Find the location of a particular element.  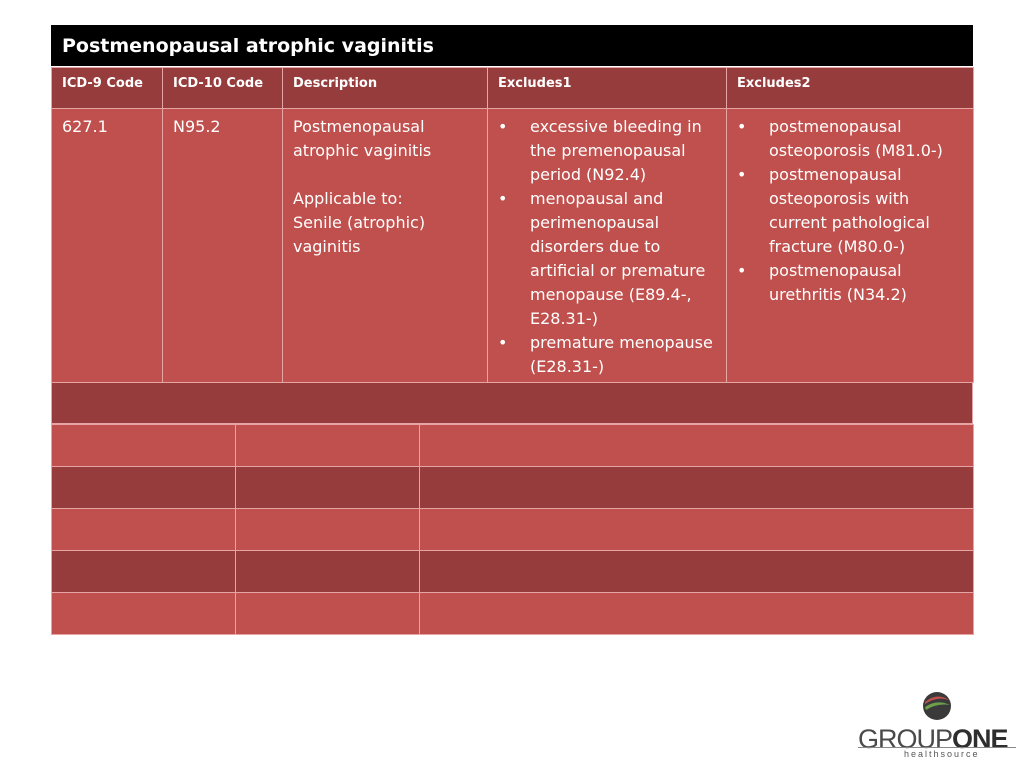

applicable-text: Senile (atrophic) vaginitis is located at coordinates (359, 234).